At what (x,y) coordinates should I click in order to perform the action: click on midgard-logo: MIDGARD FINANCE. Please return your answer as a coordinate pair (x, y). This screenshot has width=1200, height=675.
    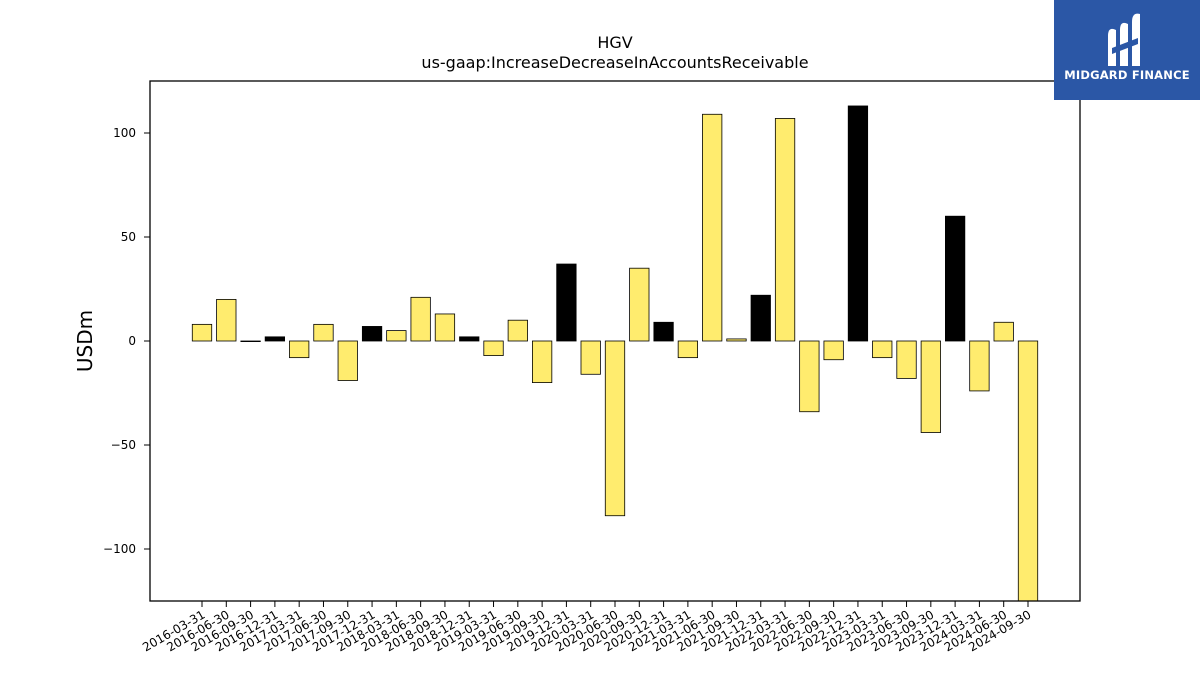
    Looking at the image, I should click on (1127, 50).